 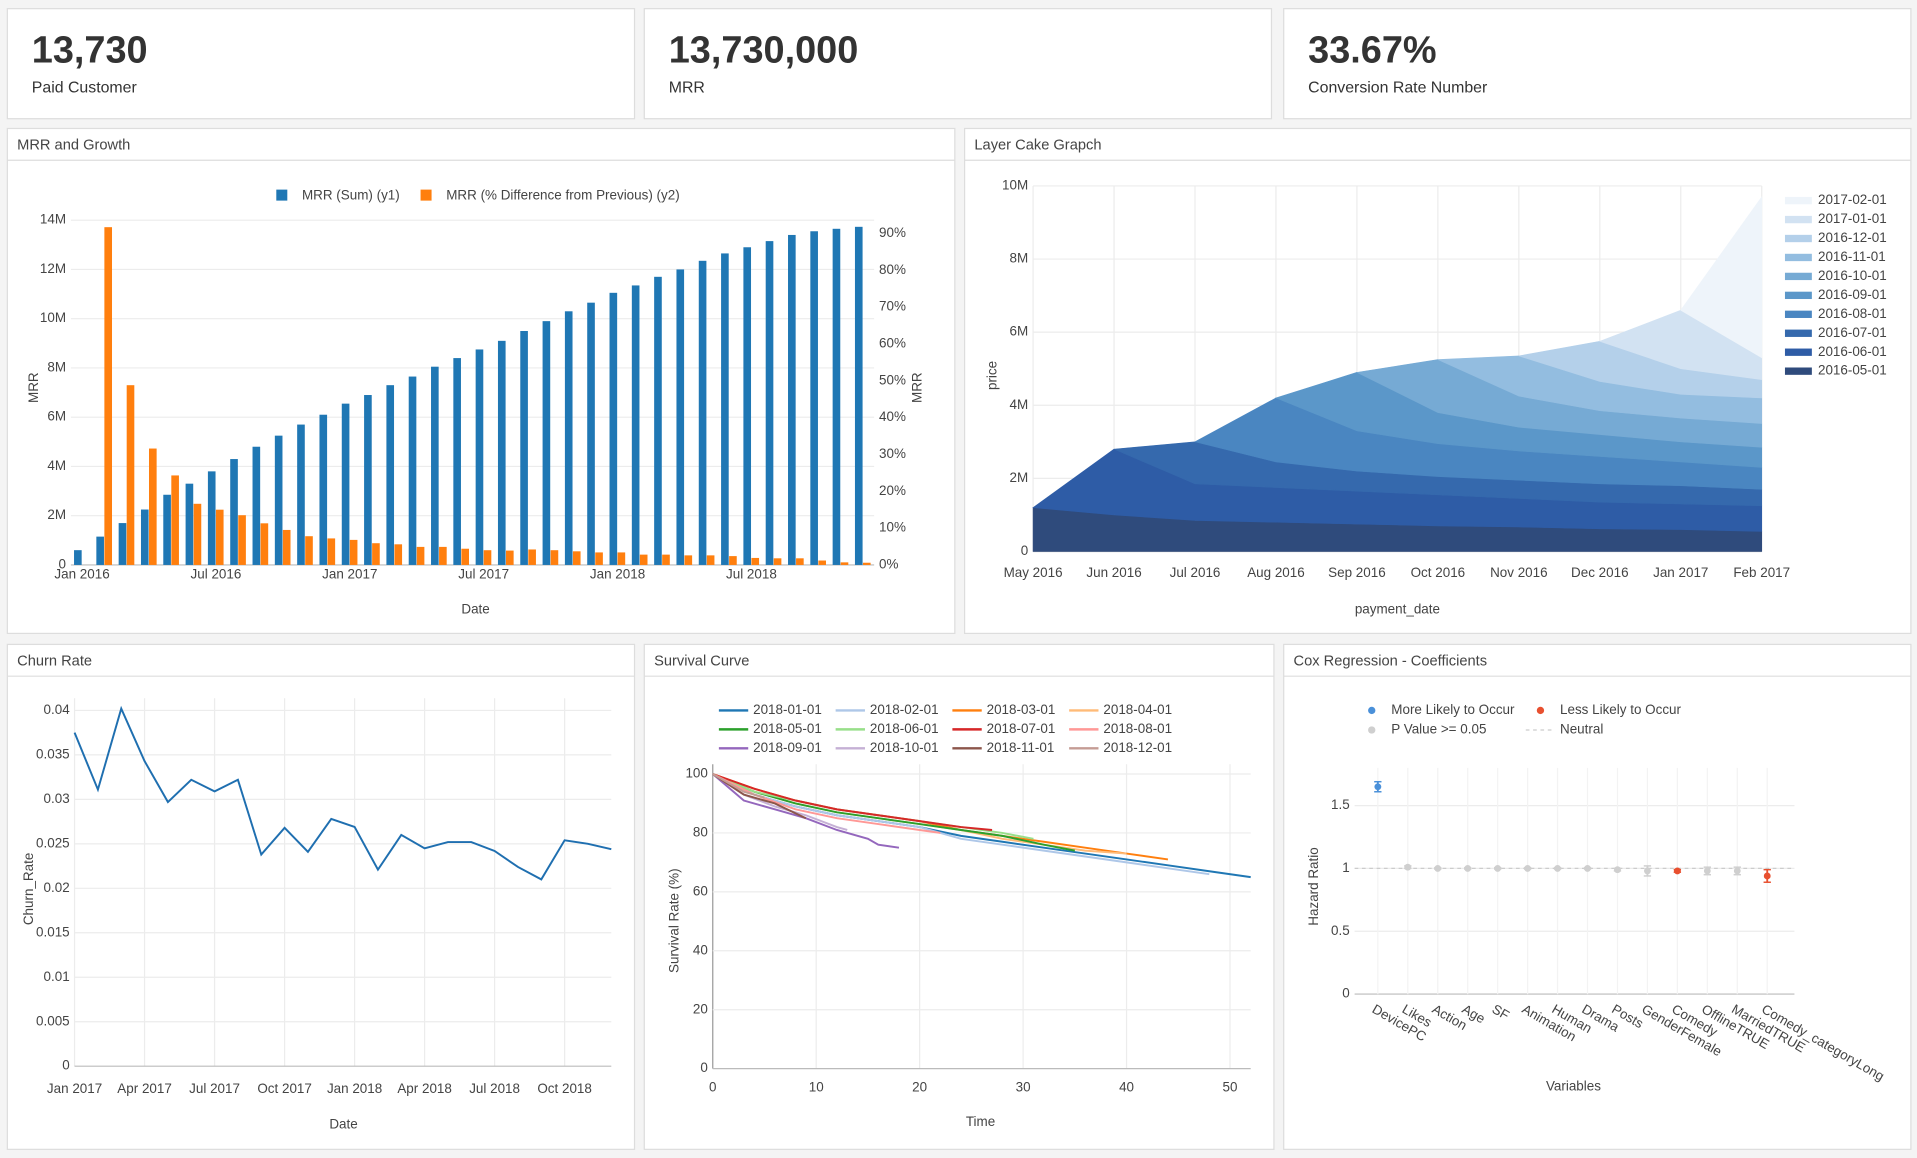 What do you see at coordinates (1023, 1087) in the screenshot?
I see `x-tick-label: 30` at bounding box center [1023, 1087].